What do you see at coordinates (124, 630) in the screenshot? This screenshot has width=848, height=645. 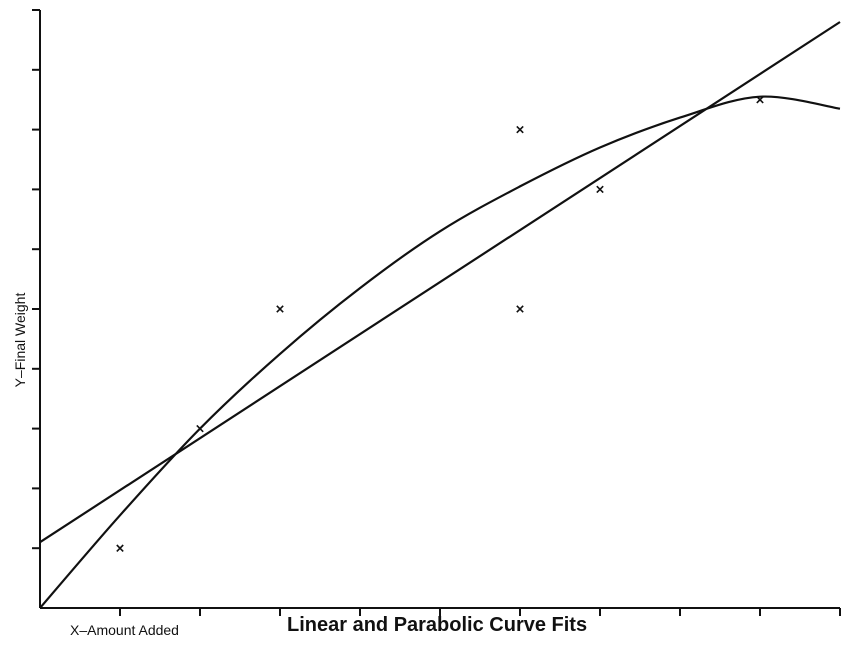 I see `x-axis-label: X–Amount Added` at bounding box center [124, 630].